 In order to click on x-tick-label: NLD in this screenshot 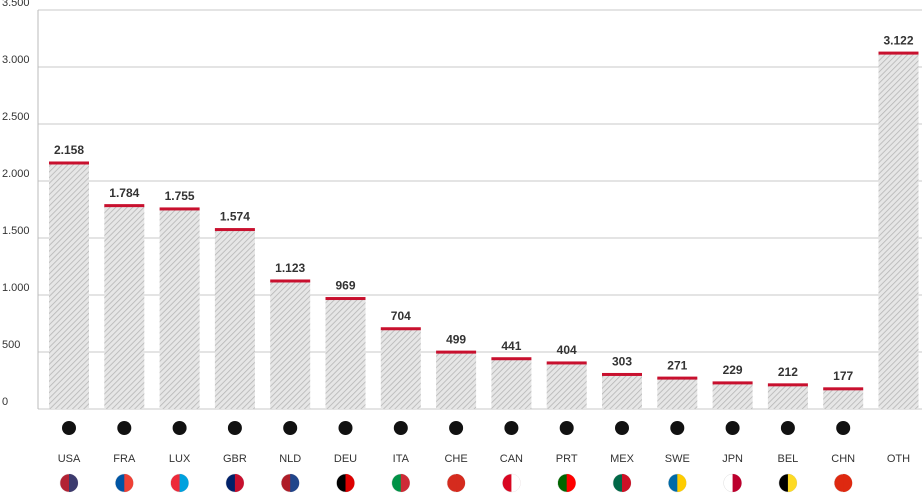, I will do `click(290, 459)`.